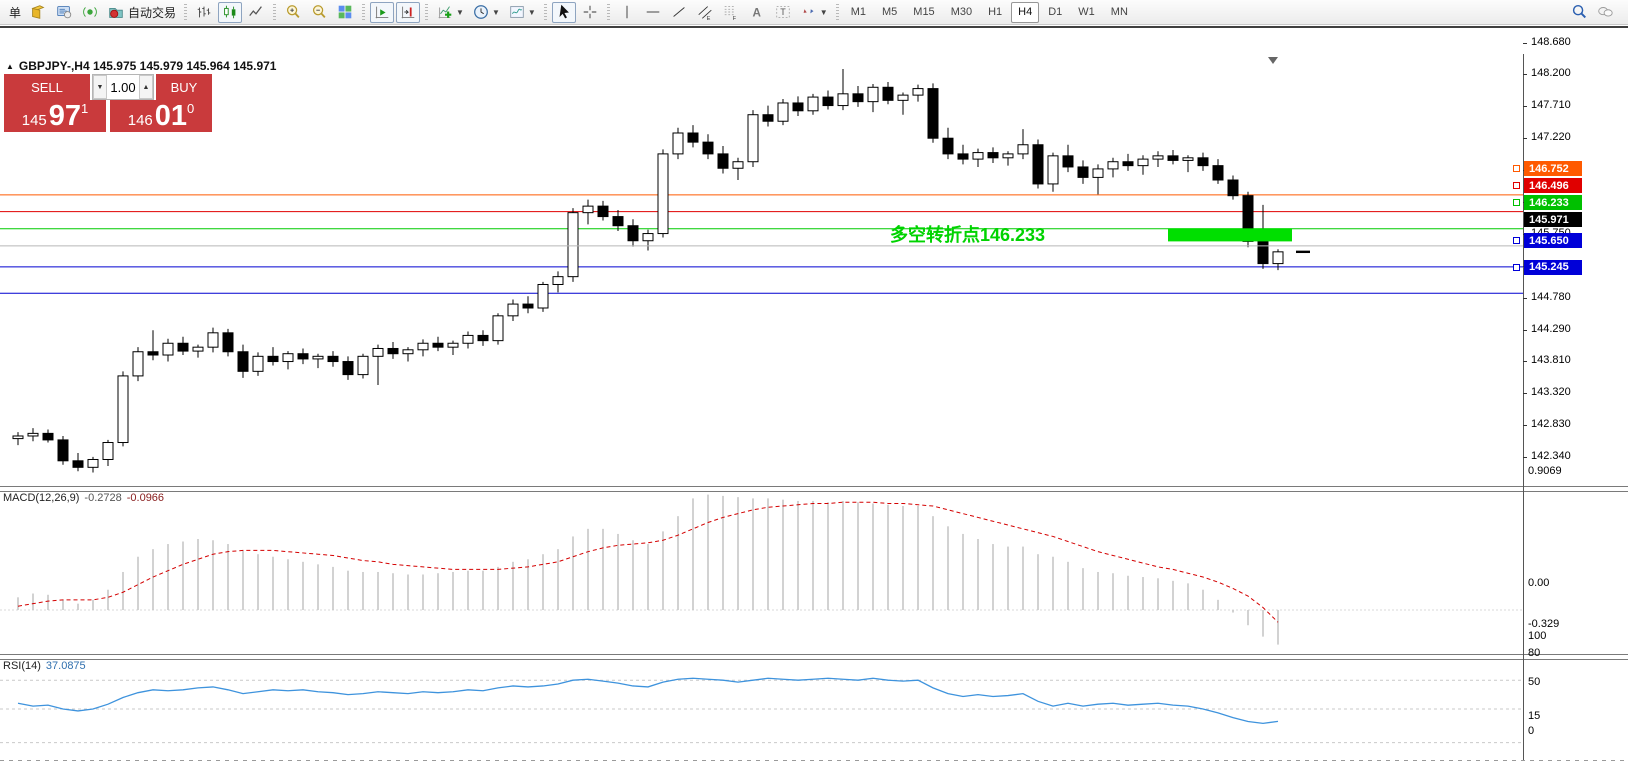 The image size is (1628, 773). I want to click on cursor-button, so click(563, 12).